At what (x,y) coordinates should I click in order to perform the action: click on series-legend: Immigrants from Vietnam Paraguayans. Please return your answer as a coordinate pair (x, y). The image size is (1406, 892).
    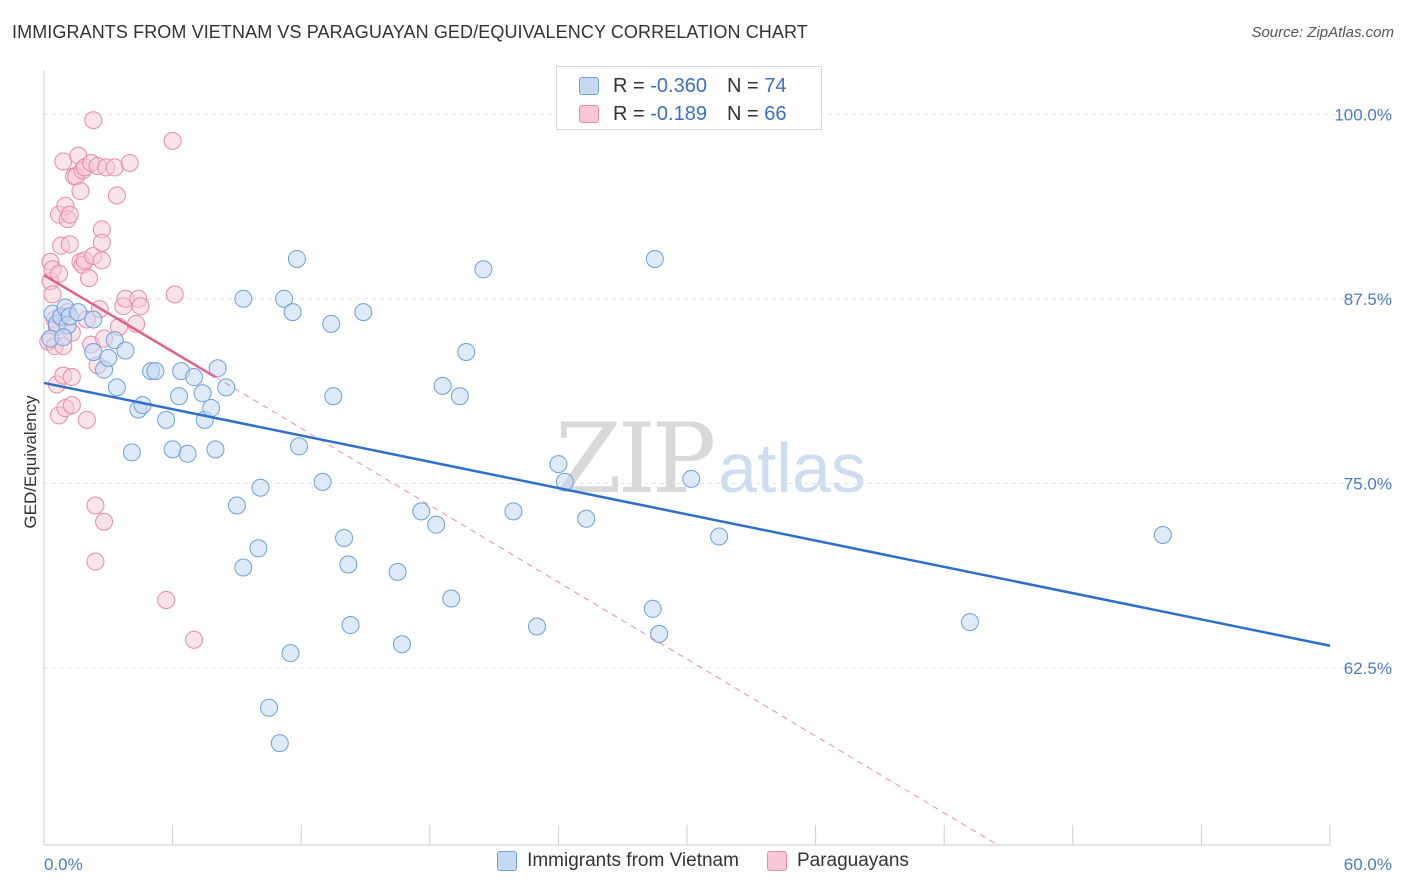
    Looking at the image, I should click on (703, 861).